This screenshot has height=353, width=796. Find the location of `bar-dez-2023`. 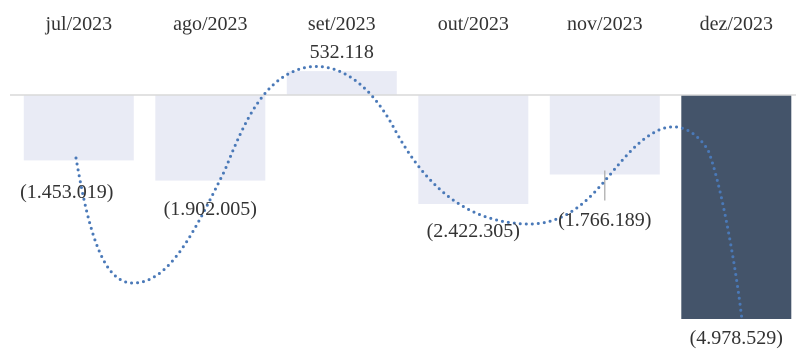

bar-dez-2023 is located at coordinates (736, 207).